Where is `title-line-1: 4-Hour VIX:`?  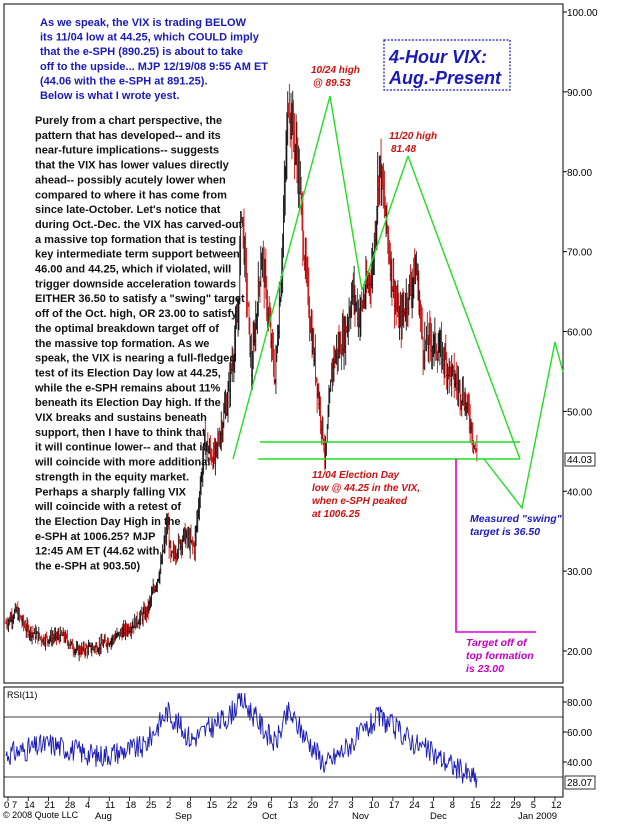
title-line-1: 4-Hour VIX: is located at coordinates (437, 57).